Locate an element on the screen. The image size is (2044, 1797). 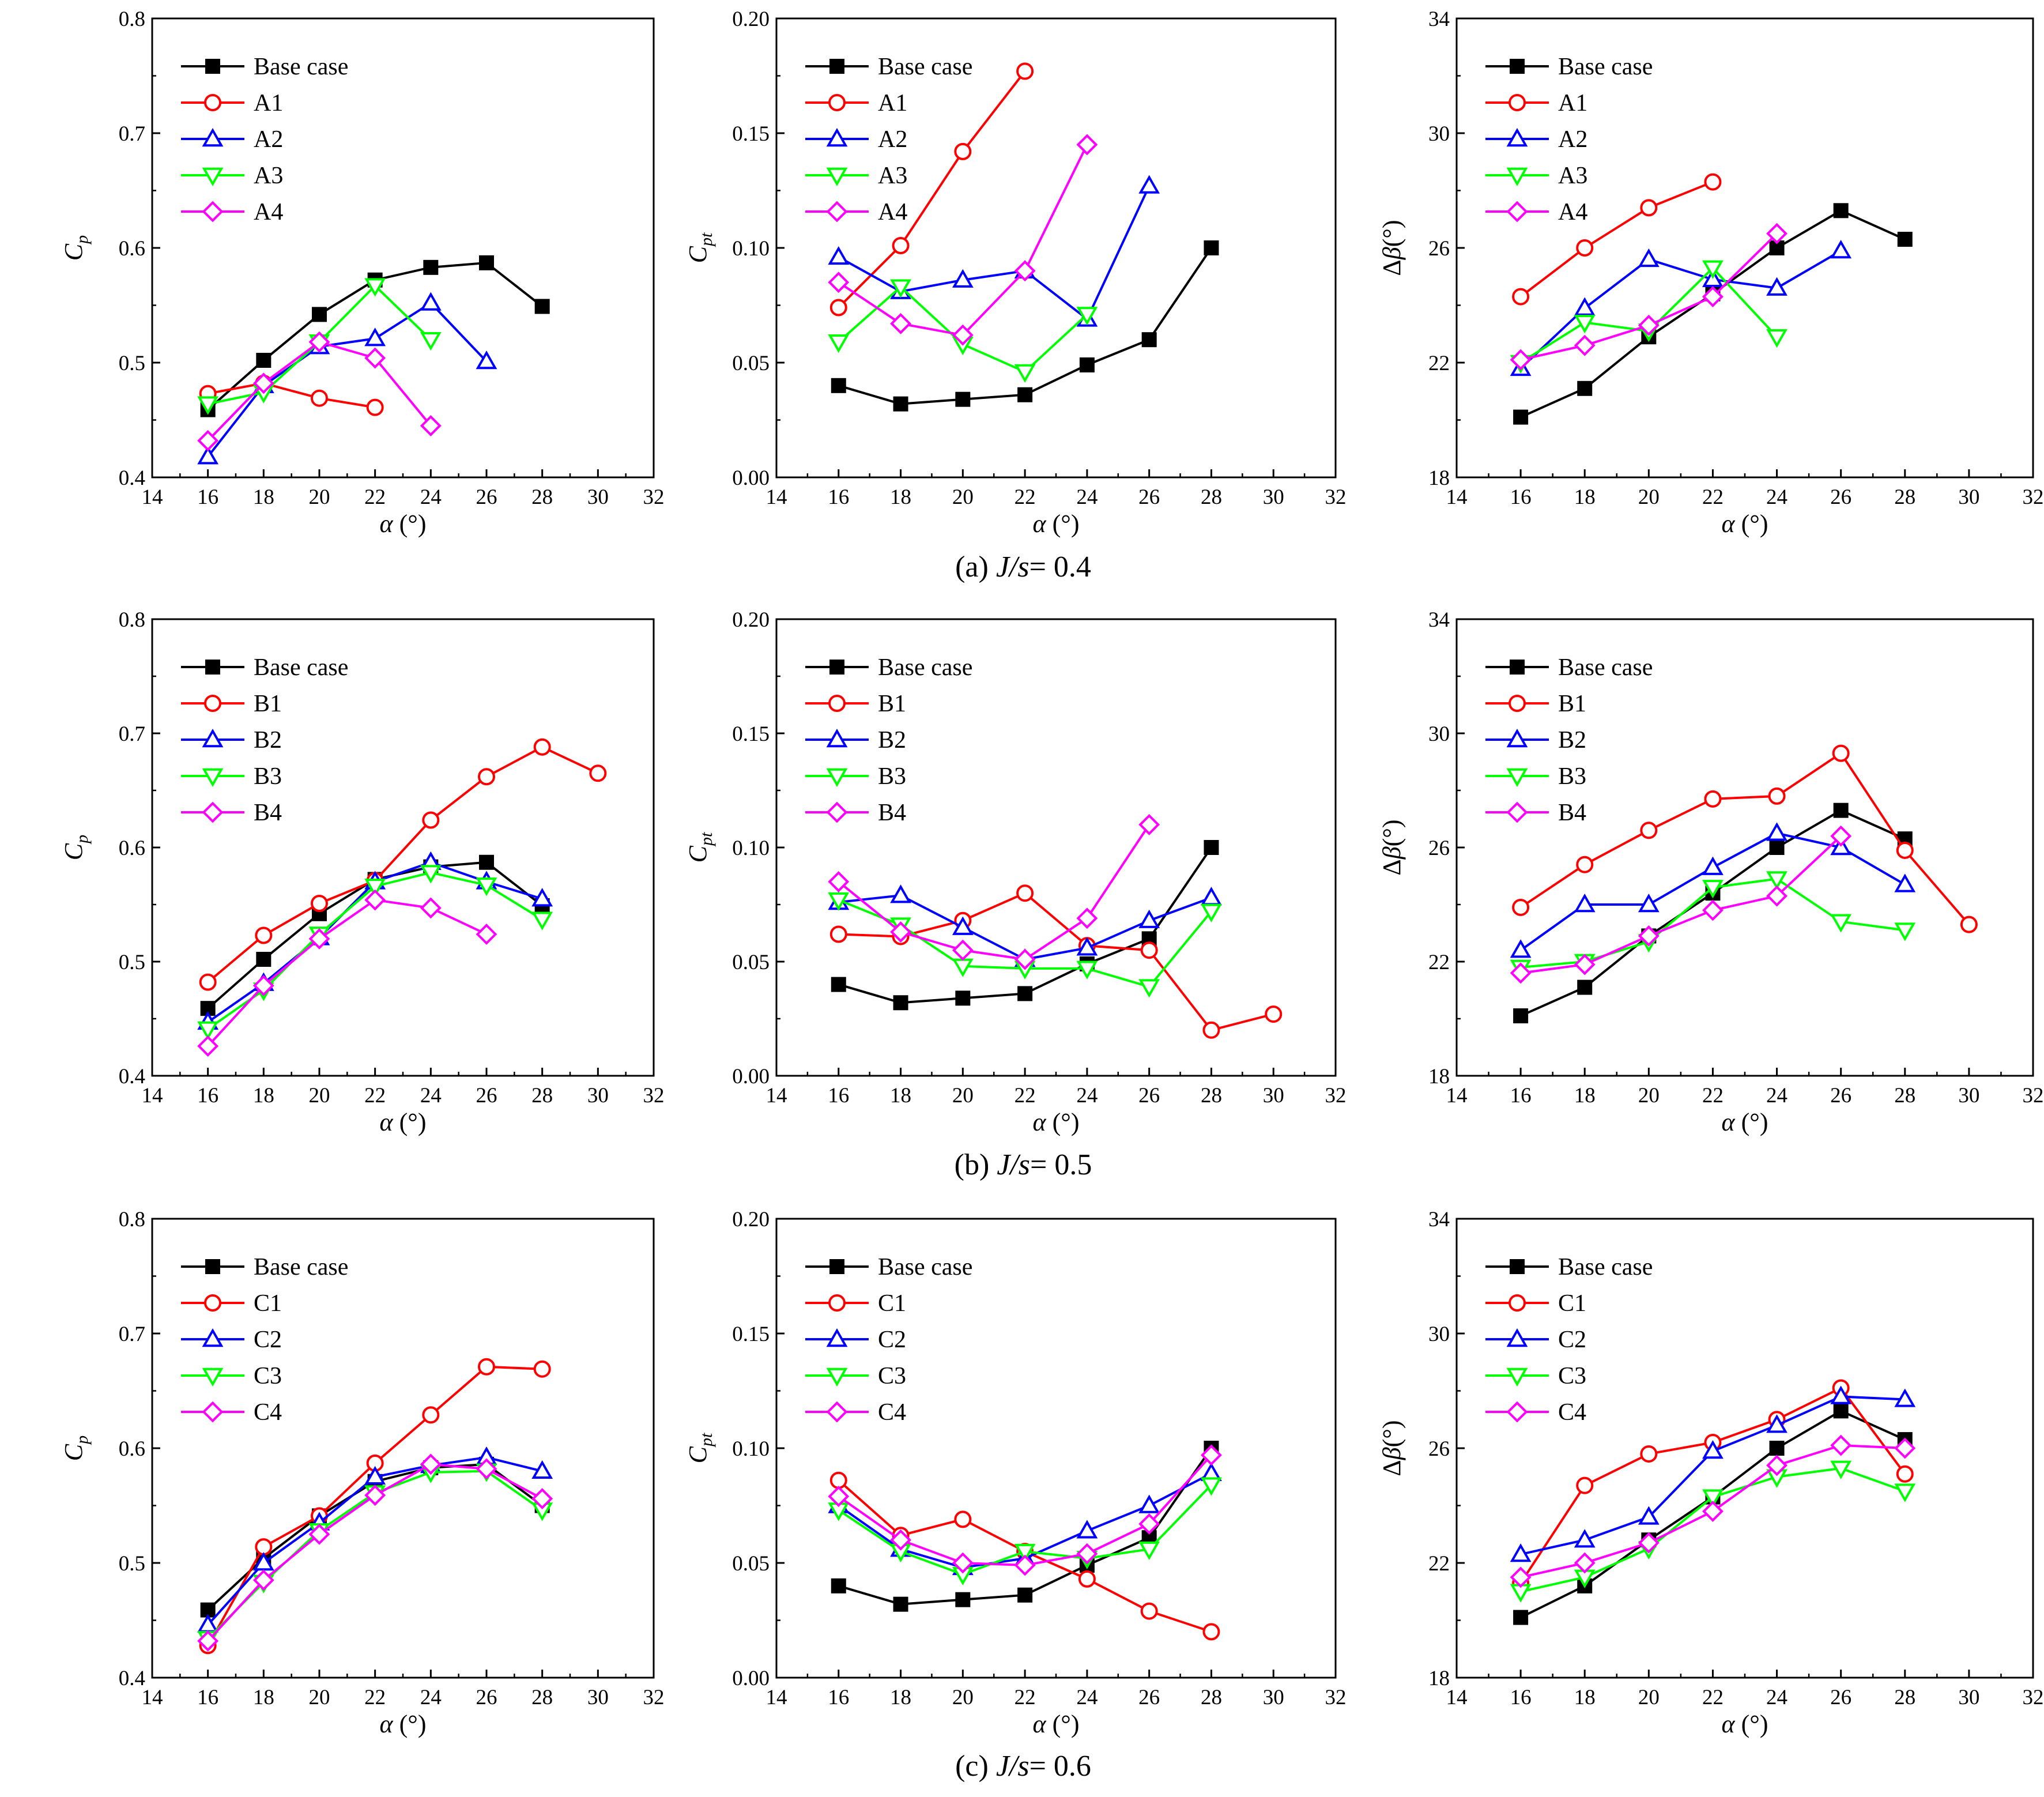
legend-label: A2 is located at coordinates (1573, 139).